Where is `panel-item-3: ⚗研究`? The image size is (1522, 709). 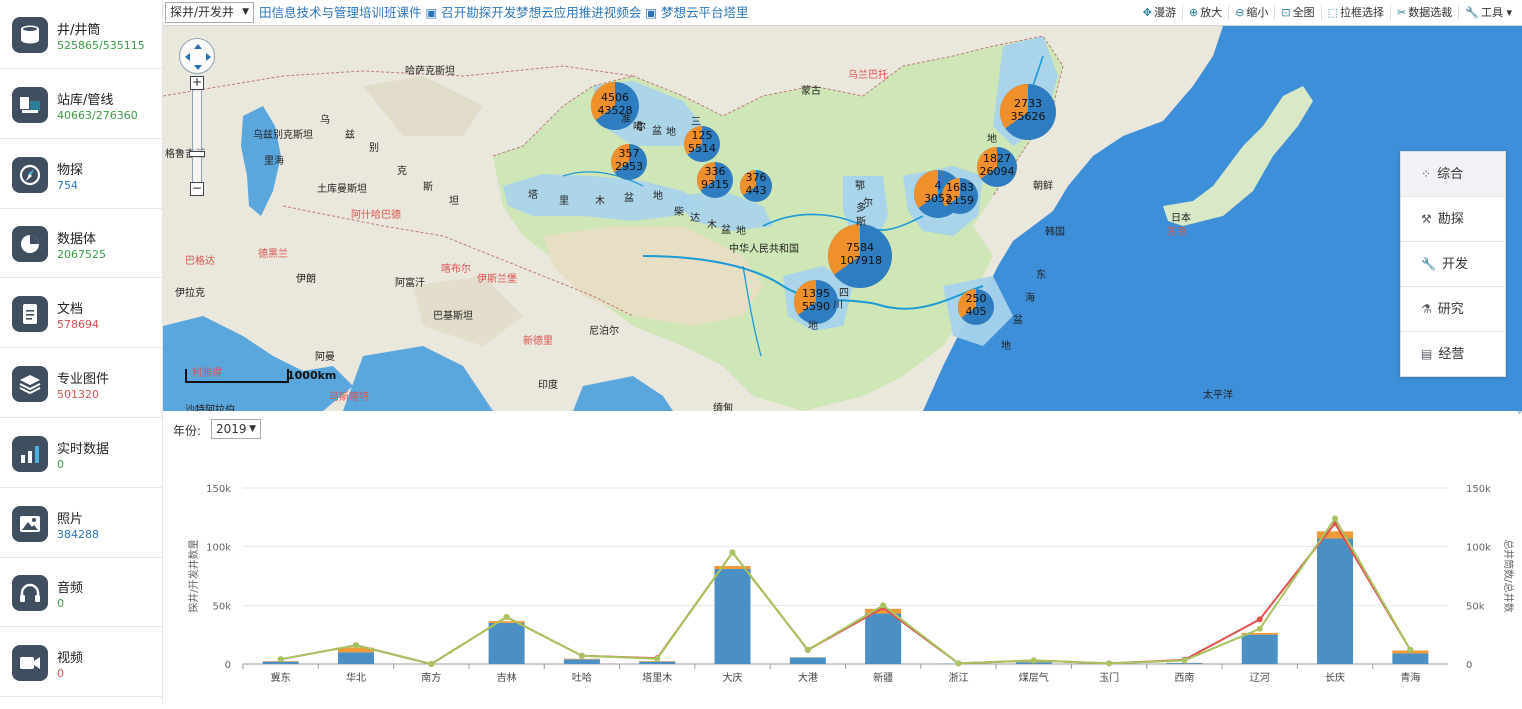 panel-item-3: ⚗研究 is located at coordinates (1453, 309).